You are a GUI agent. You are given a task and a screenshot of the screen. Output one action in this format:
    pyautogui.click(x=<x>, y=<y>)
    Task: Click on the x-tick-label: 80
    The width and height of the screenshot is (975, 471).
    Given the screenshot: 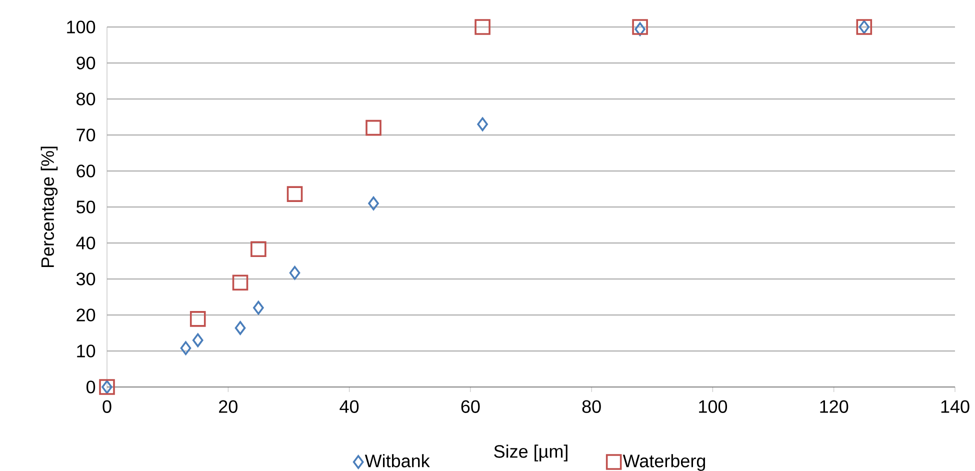 What is the action you would take?
    pyautogui.click(x=591, y=406)
    